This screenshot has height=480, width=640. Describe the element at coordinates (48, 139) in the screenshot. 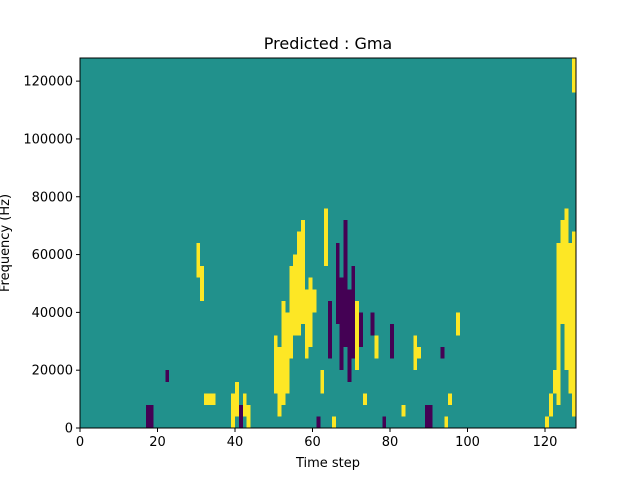

I see `y-tick-label: 100000` at that location.